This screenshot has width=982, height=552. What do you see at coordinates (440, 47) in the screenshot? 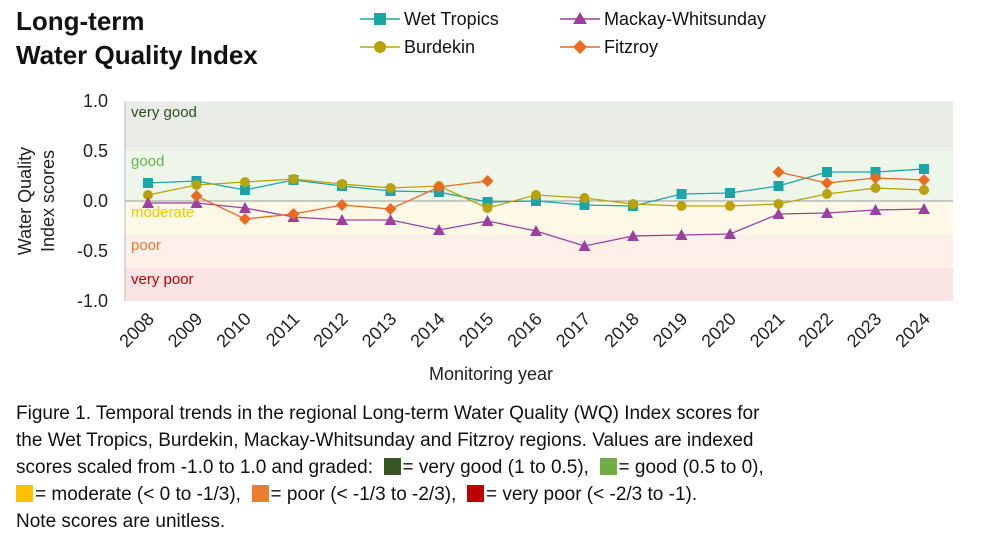
I see `legend-label: Burdekin` at bounding box center [440, 47].